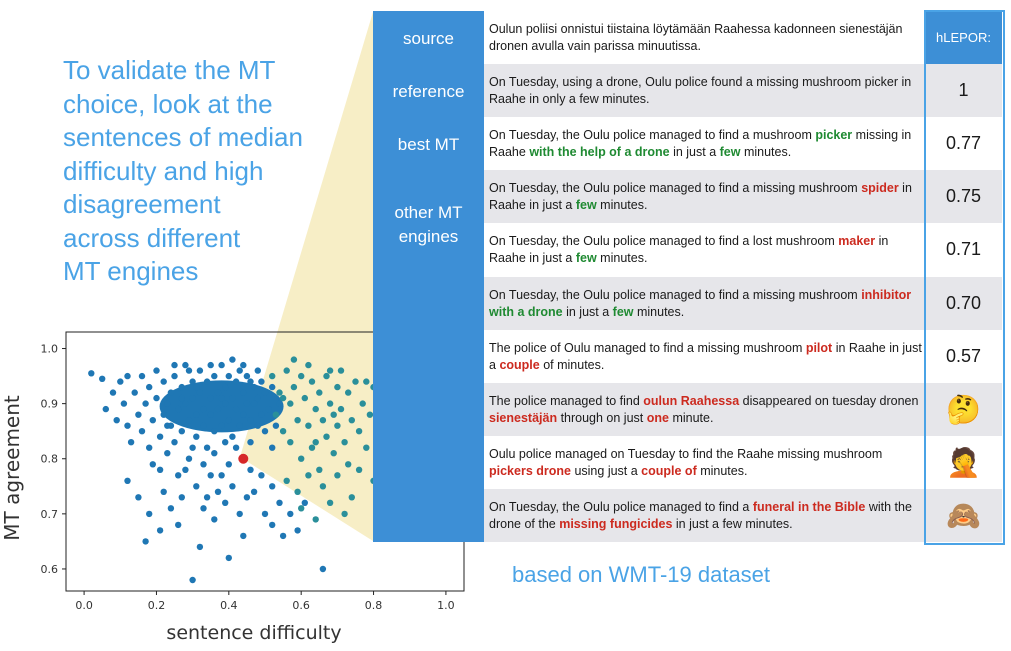  I want to click on intro-line: sentences of median, so click(183, 137).